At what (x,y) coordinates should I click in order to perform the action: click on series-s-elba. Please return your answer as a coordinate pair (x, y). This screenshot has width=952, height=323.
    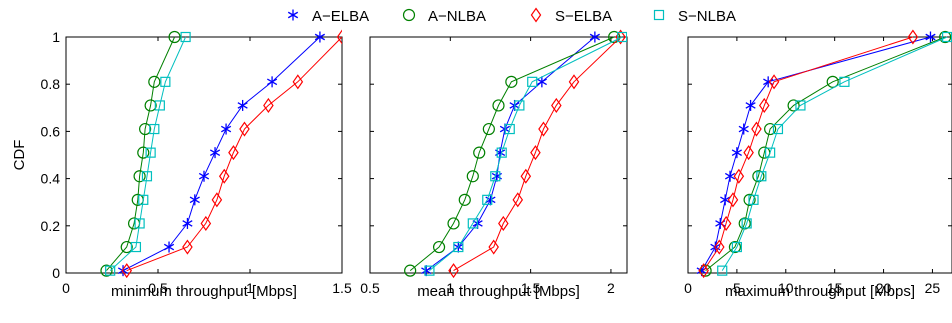
    Looking at the image, I should click on (537, 154).